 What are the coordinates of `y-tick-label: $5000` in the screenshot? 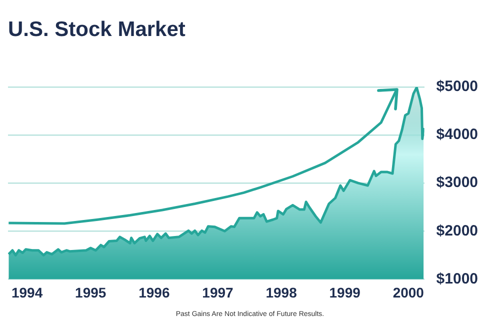 It's located at (457, 87).